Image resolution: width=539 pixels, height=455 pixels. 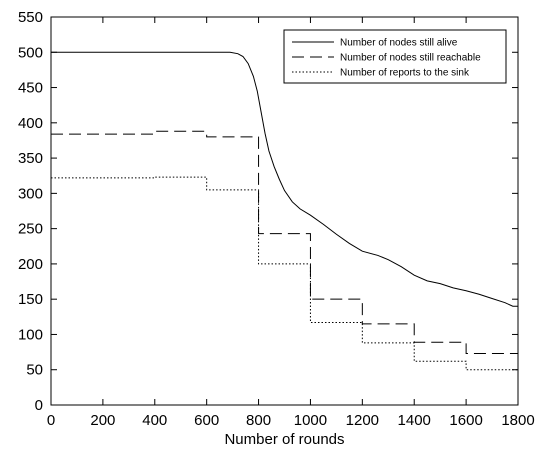 I want to click on legend-label-reachable: Number of nodes still reachable, so click(x=410, y=58).